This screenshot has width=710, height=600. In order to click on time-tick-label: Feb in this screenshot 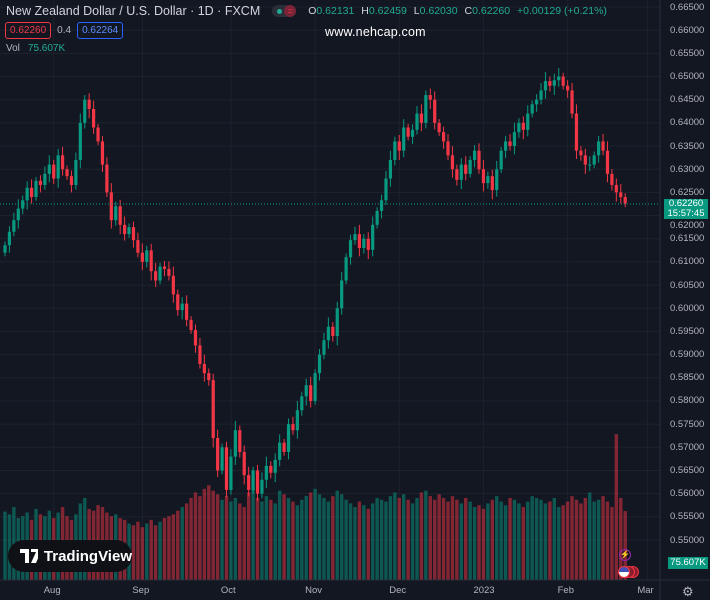, I will do `click(565, 590)`.